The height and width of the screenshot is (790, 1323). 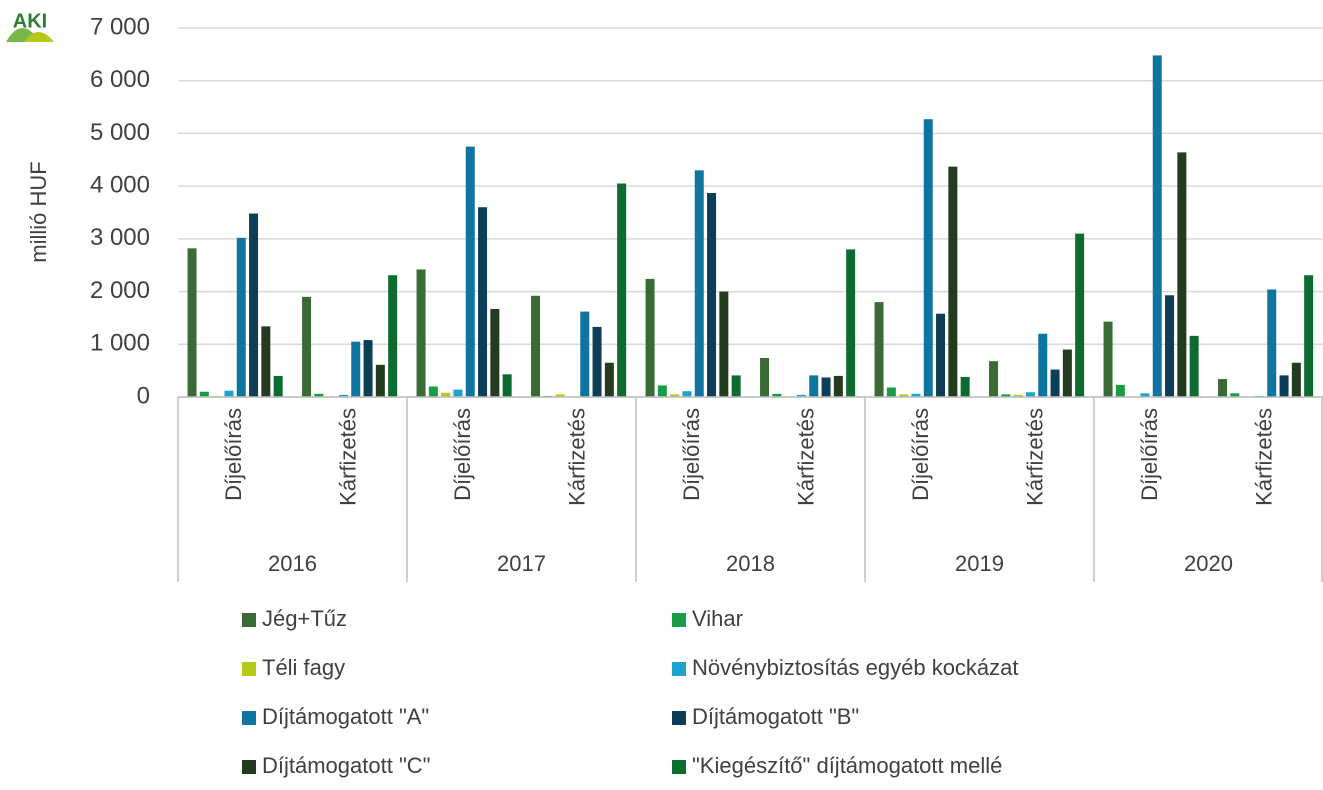 I want to click on y-tick-label: 5 000, so click(x=120, y=132).